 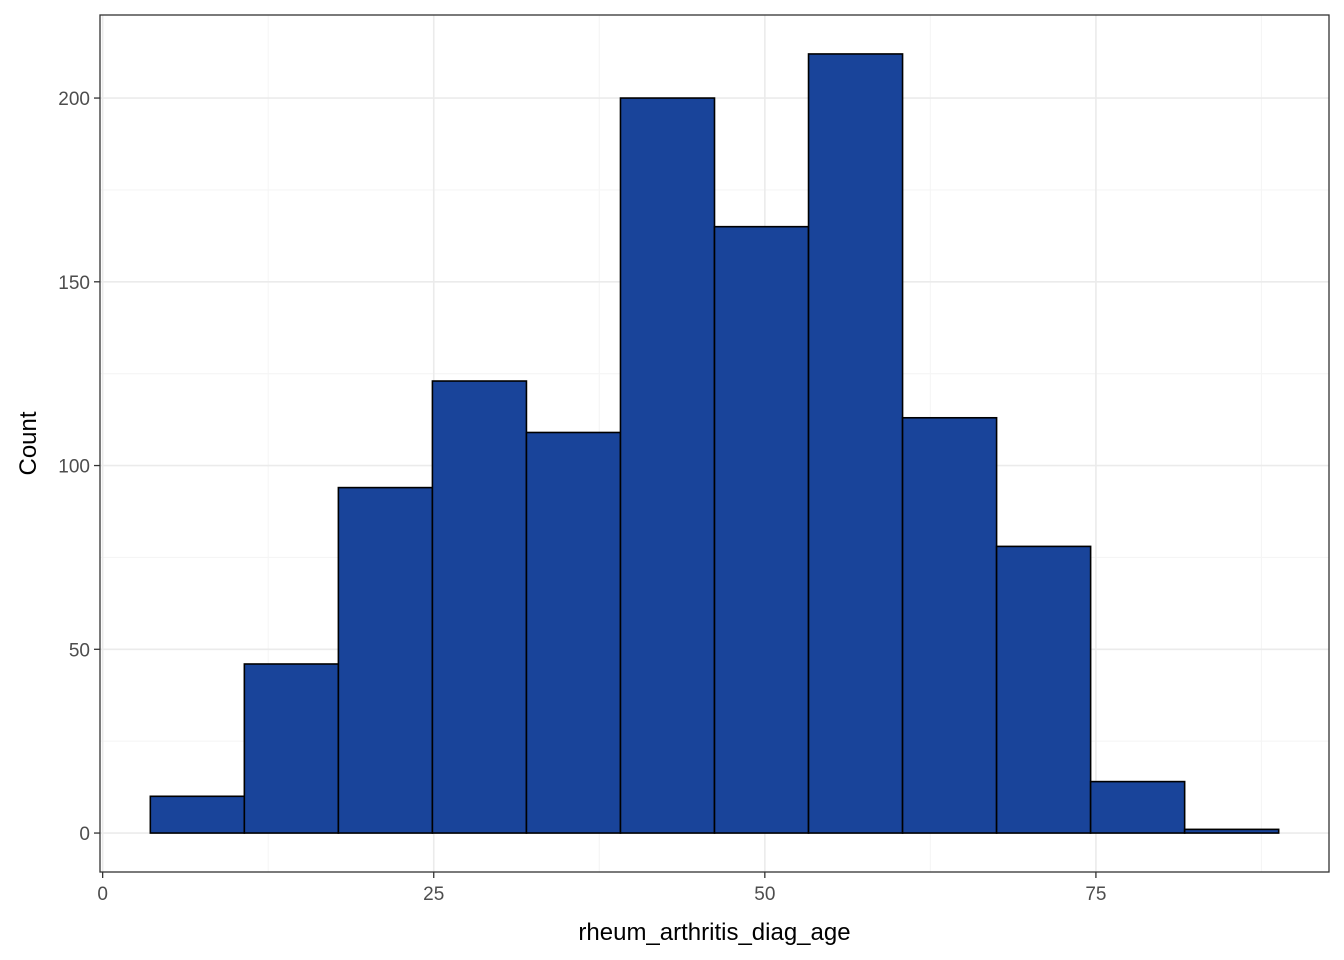 I want to click on x-tick-label: 0, so click(x=102, y=894).